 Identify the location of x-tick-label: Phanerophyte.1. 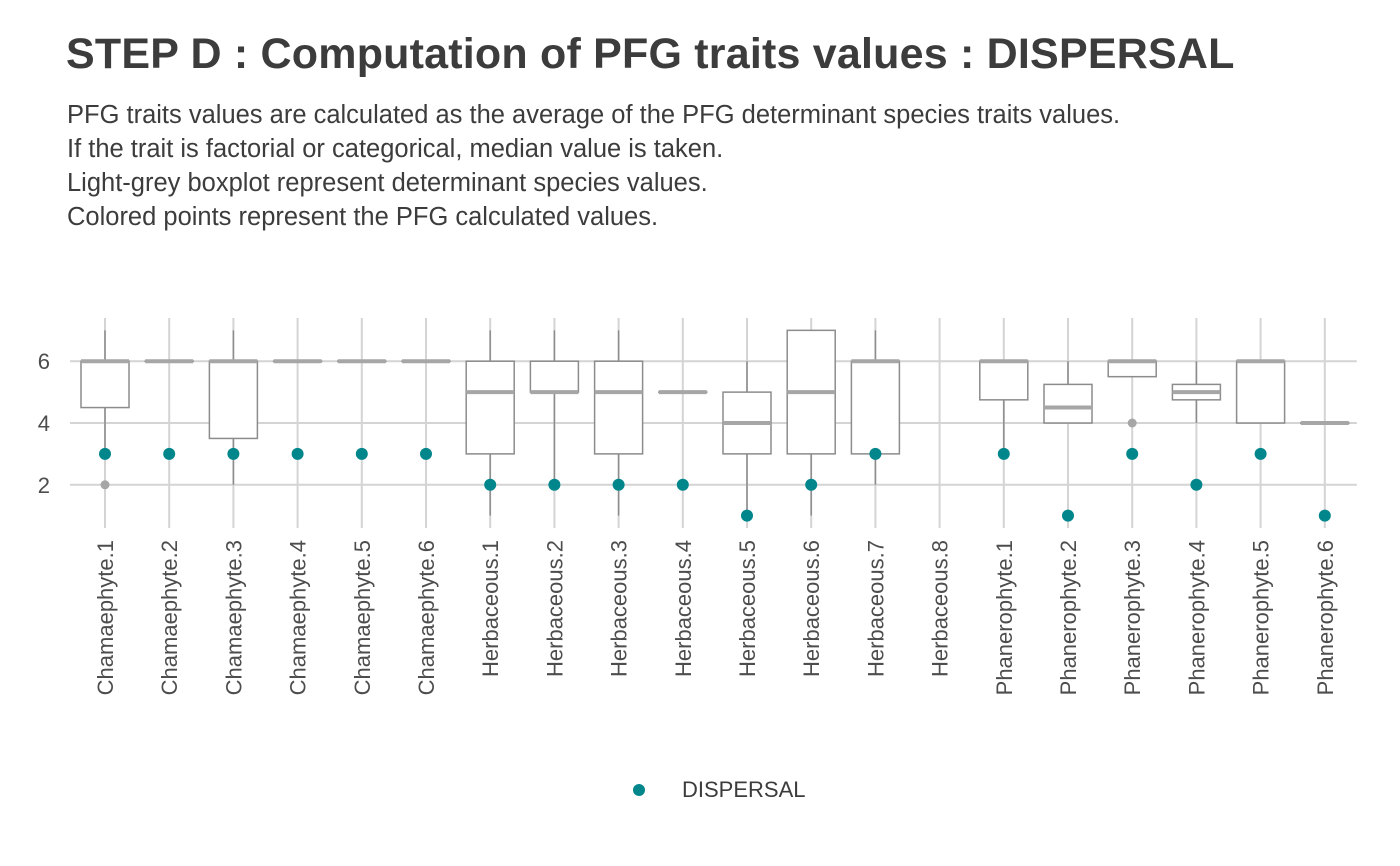
(1004, 617).